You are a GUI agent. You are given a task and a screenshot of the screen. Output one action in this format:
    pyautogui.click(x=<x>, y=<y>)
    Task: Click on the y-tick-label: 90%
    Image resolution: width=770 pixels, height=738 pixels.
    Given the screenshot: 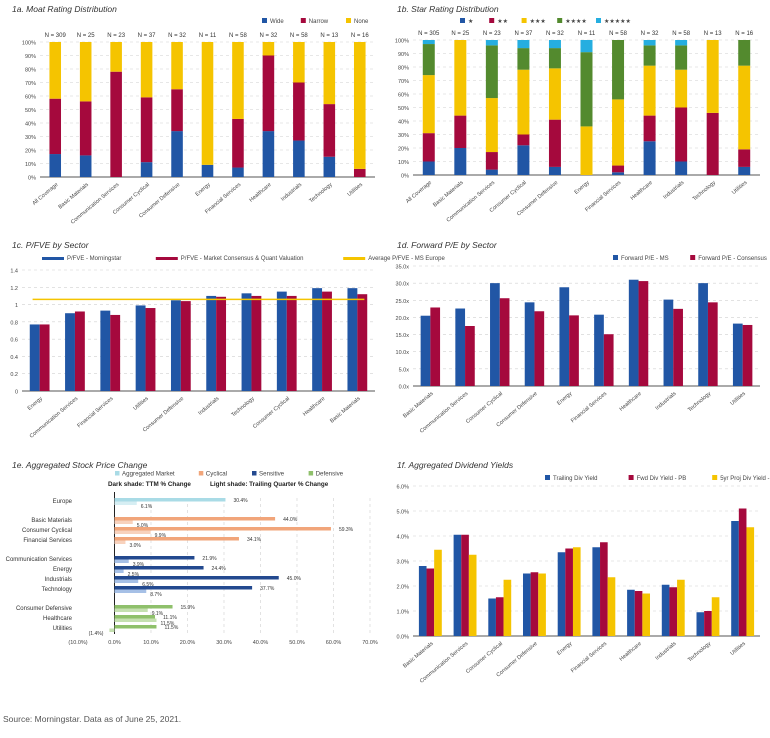 What is the action you would take?
    pyautogui.click(x=403, y=55)
    